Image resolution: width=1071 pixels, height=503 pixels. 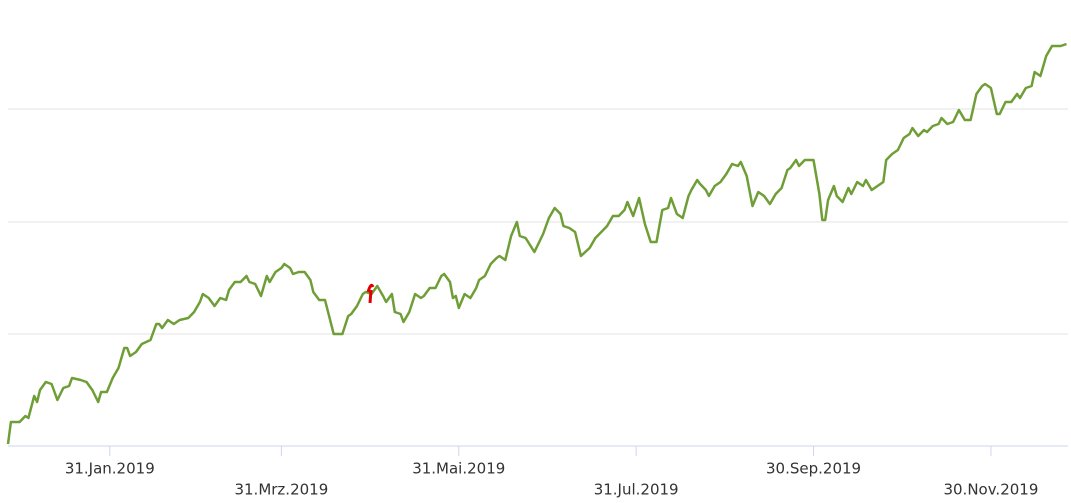 I want to click on x-tick-label: 30.Sep.2019, so click(x=813, y=469).